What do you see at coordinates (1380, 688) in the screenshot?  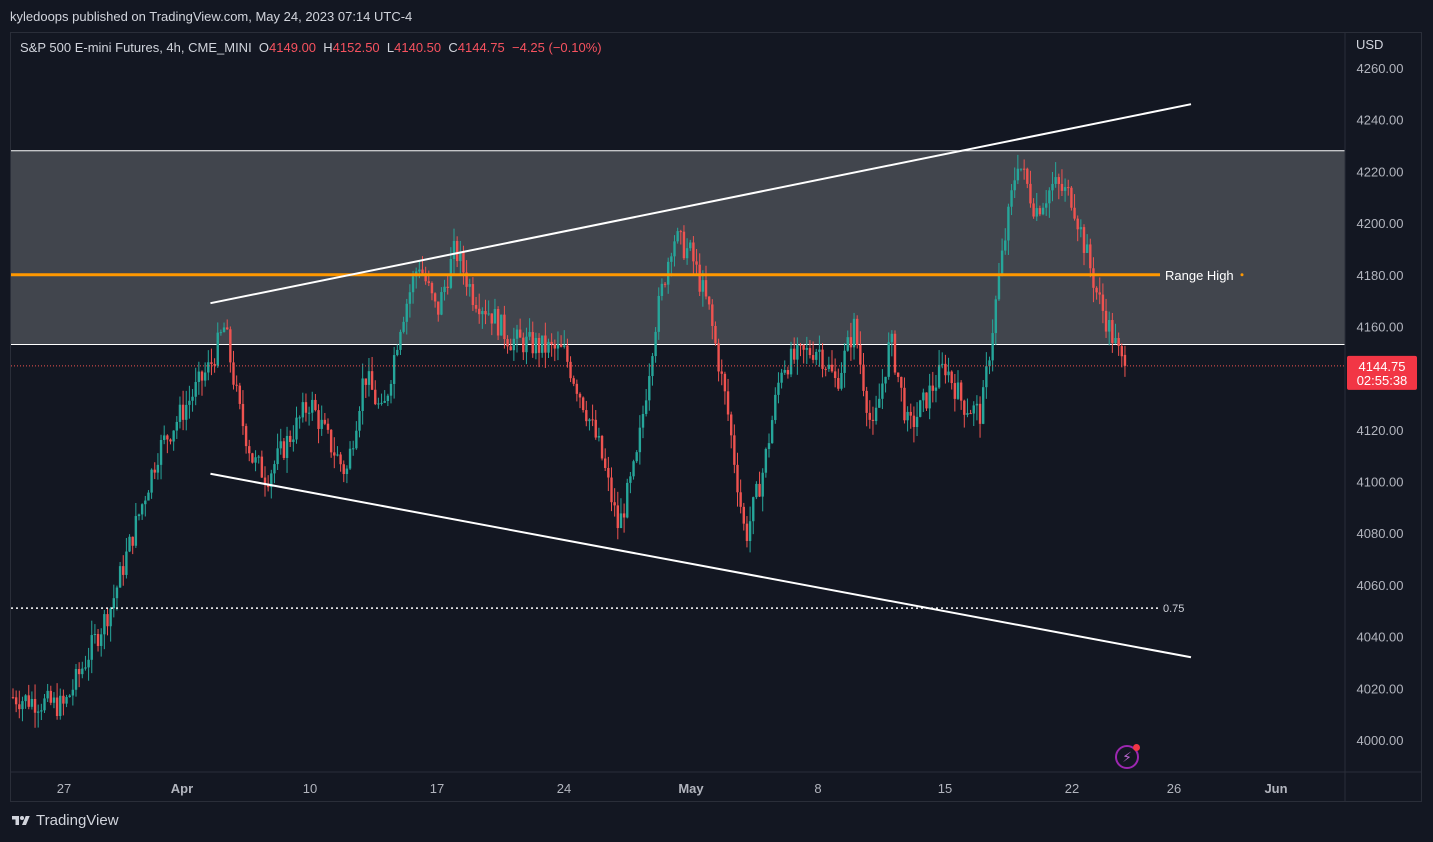 I see `price-tick-label: 4020.00` at bounding box center [1380, 688].